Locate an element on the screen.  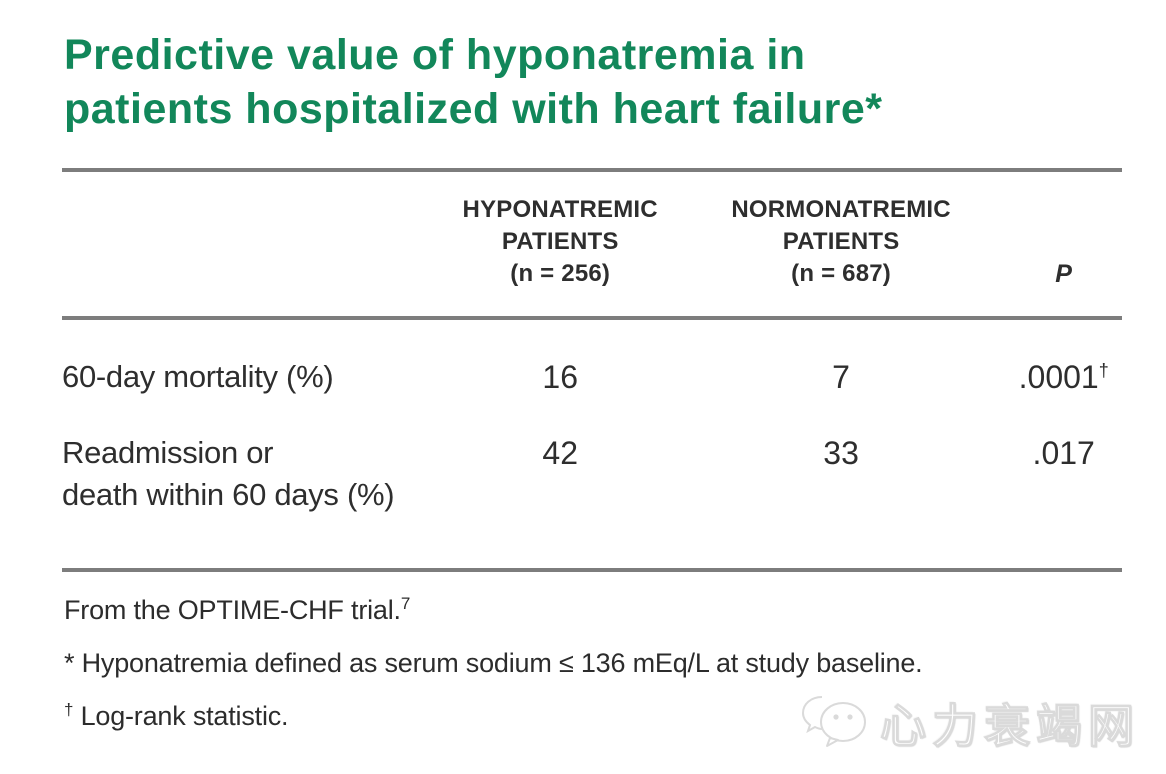
readmission-hyponatremic-value: 42 is located at coordinates (560, 453).